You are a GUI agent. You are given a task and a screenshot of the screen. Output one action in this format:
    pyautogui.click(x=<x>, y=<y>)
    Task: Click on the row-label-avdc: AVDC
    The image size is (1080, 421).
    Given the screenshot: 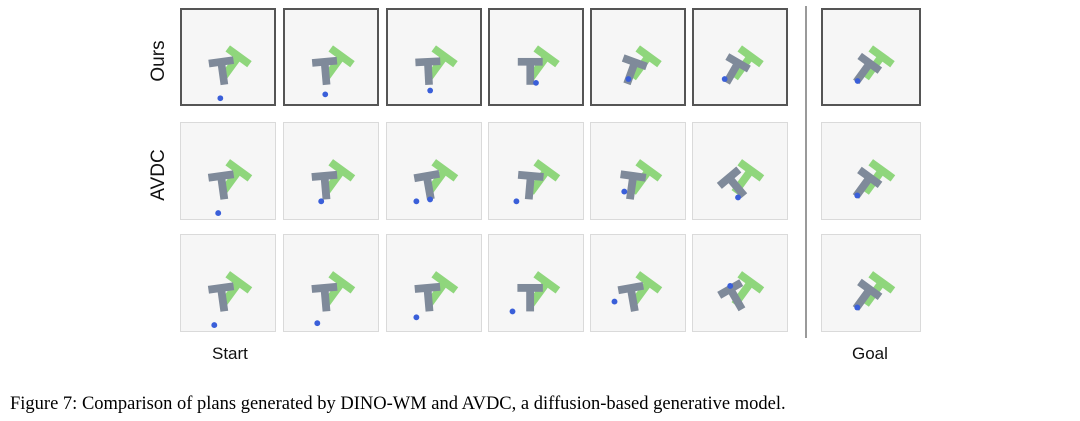 What is the action you would take?
    pyautogui.click(x=158, y=175)
    